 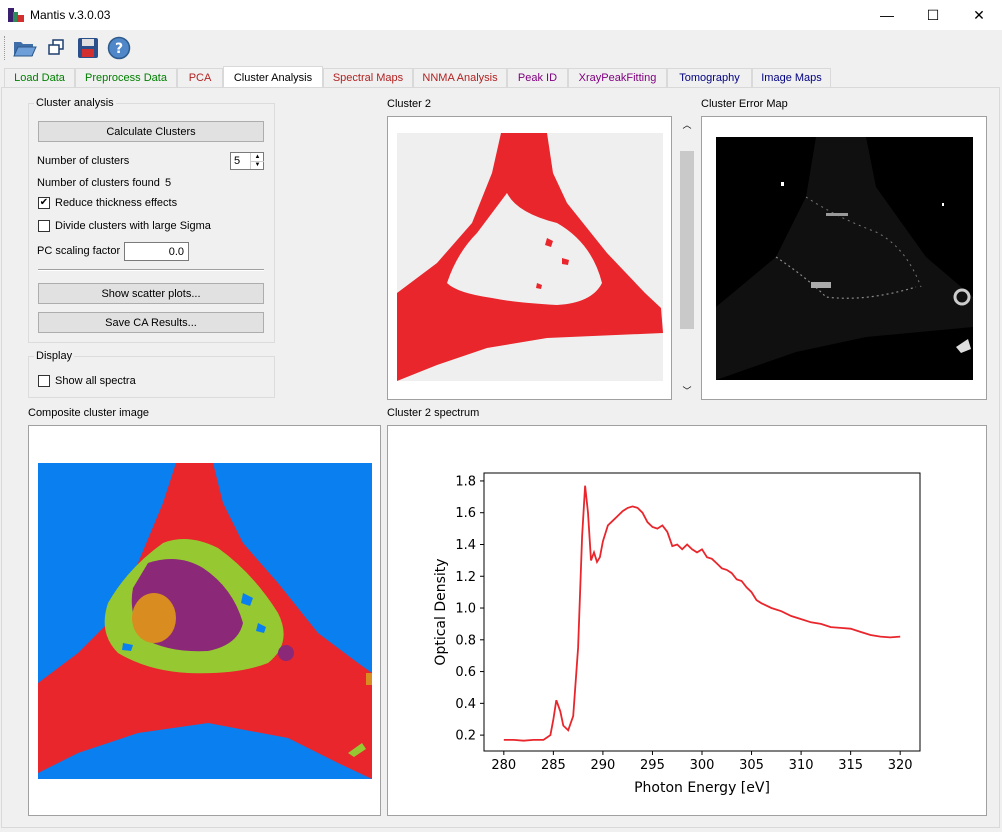 I want to click on x-tick-label: 305, so click(x=751, y=765).